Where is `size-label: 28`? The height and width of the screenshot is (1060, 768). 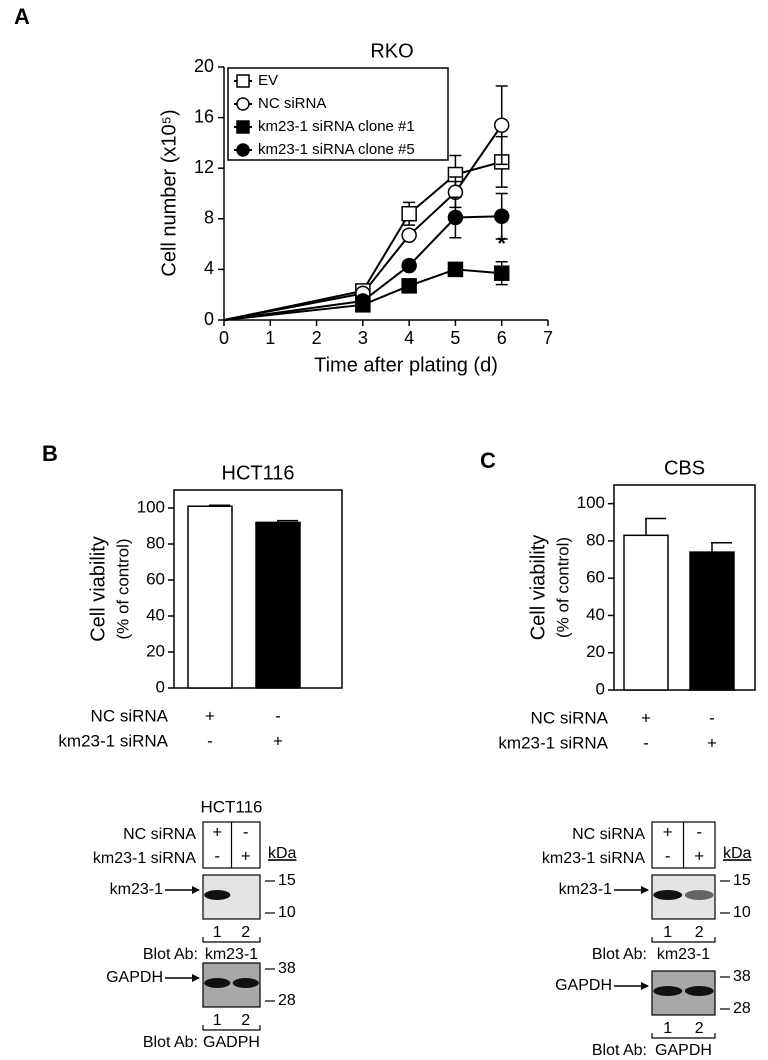 size-label: 28 is located at coordinates (742, 1008).